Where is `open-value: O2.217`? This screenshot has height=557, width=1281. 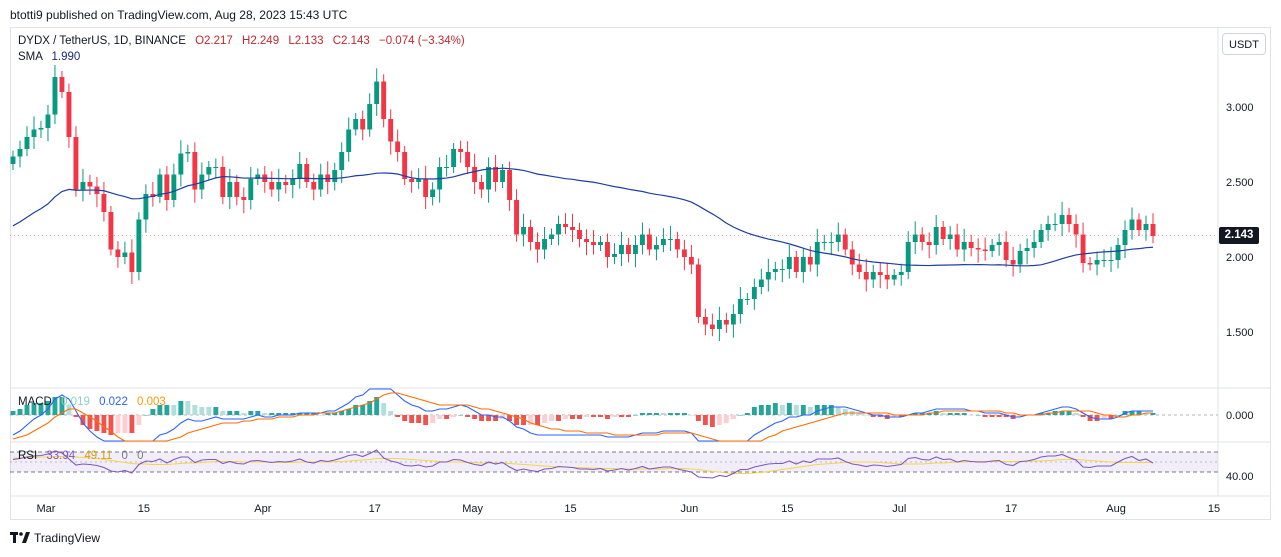 open-value: O2.217 is located at coordinates (214, 41).